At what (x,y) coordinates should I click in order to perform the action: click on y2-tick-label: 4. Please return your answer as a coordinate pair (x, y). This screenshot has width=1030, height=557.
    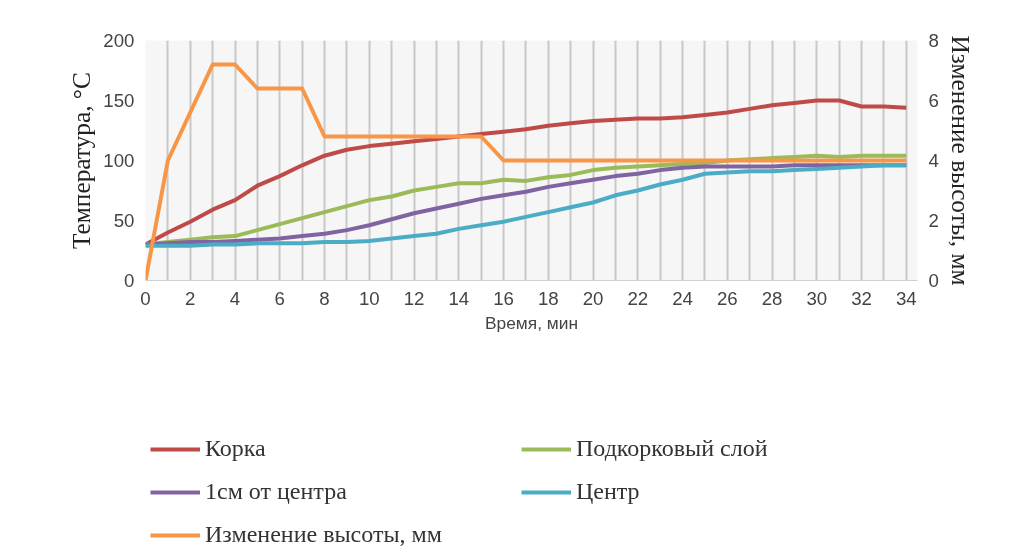
    Looking at the image, I should click on (933, 160).